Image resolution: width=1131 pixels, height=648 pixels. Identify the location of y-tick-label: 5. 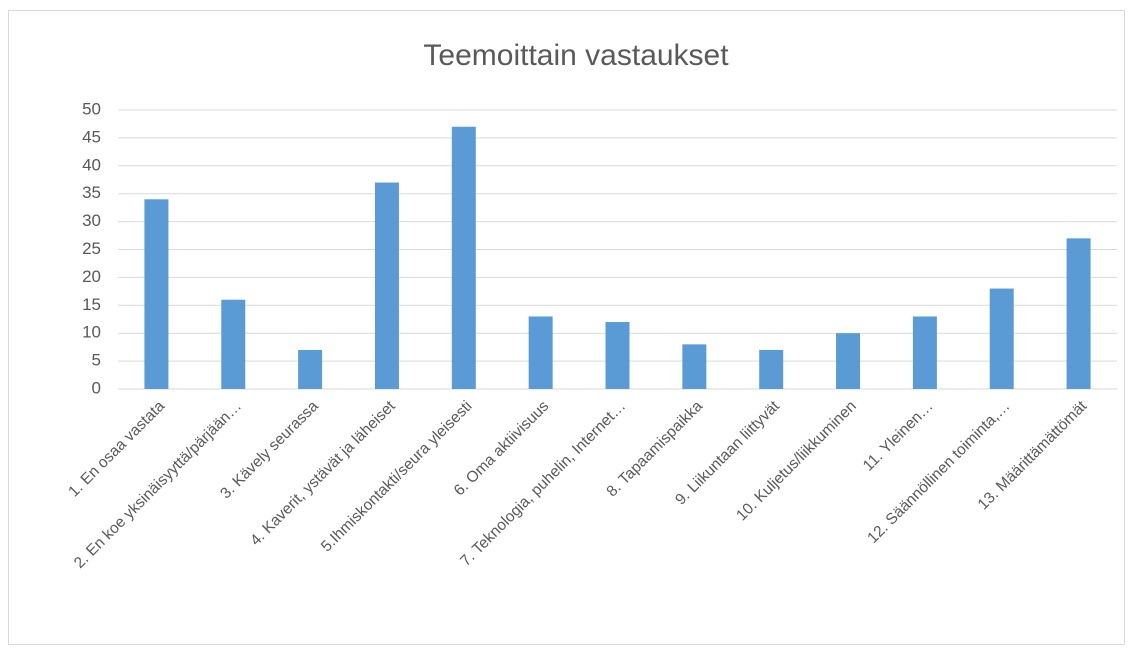
(96, 360).